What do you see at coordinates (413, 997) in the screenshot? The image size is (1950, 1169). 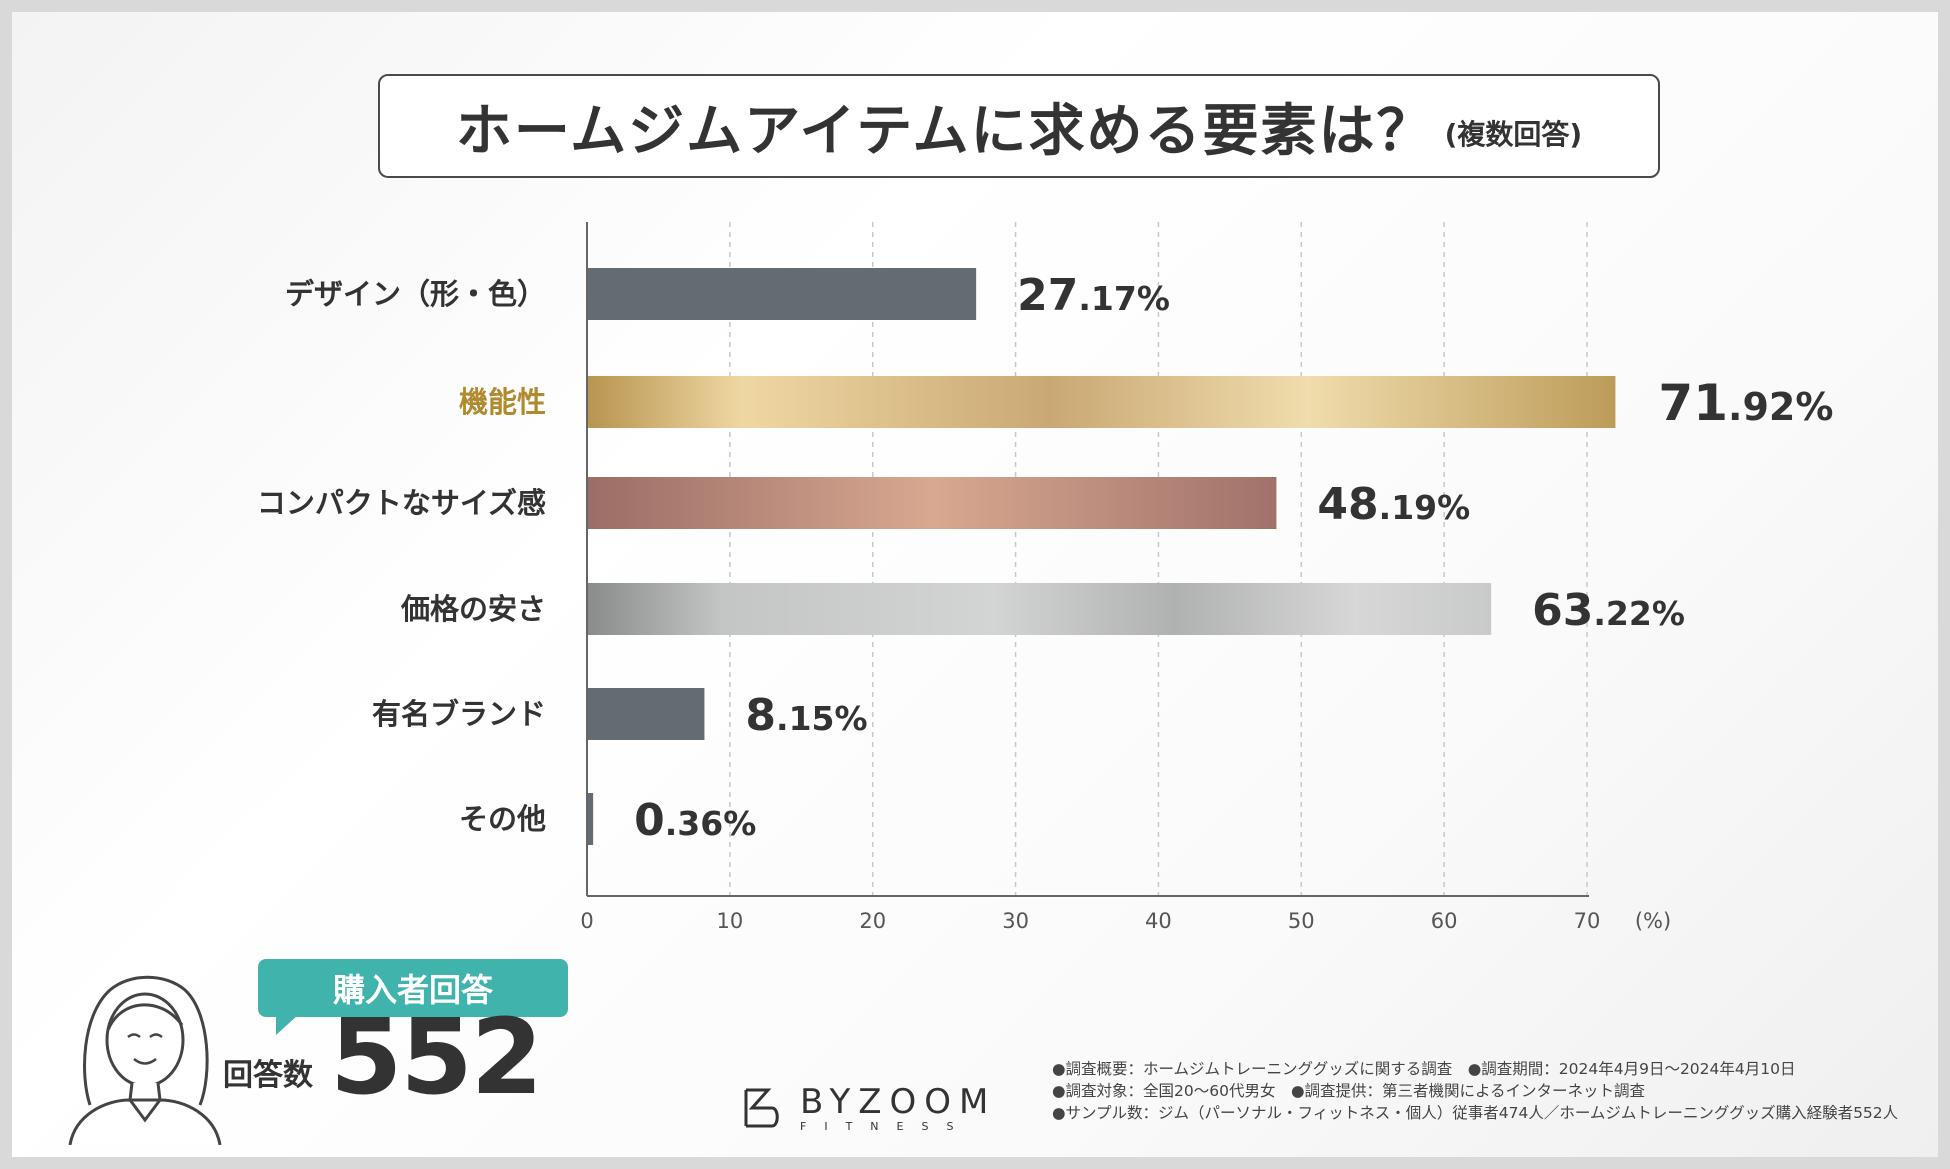 I see `buyer-response-badge: 購入者回答` at bounding box center [413, 997].